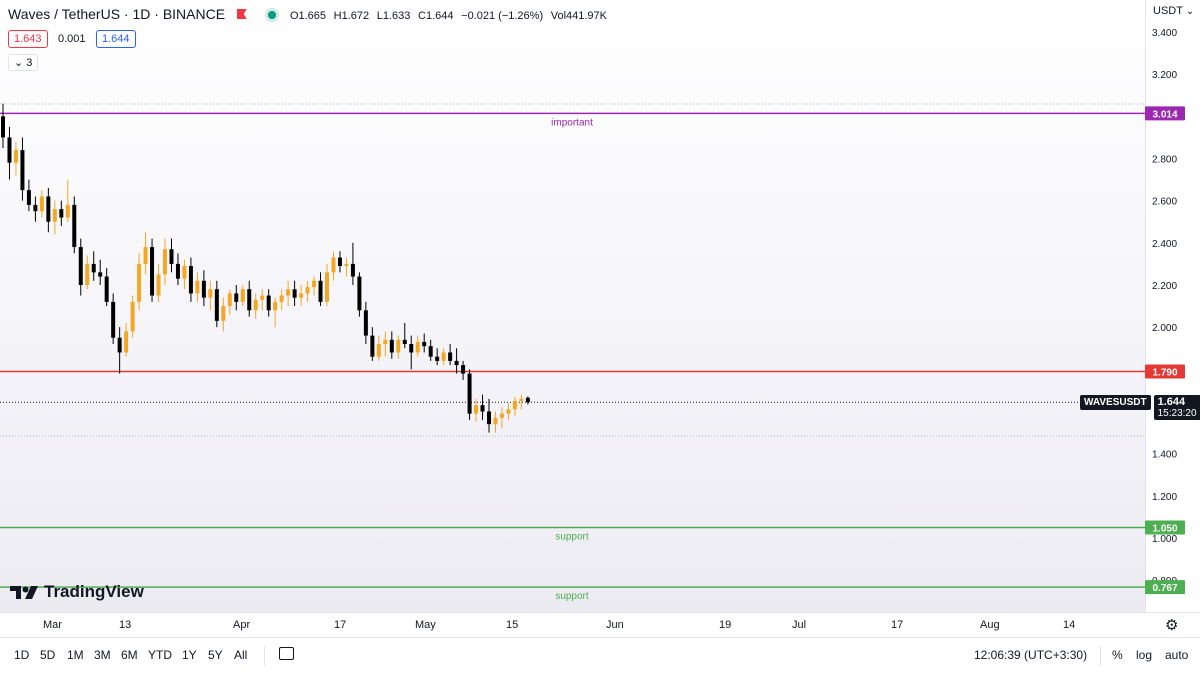 Image resolution: width=1200 pixels, height=675 pixels. What do you see at coordinates (22, 655) in the screenshot?
I see `timeframe-1d-button: 1D` at bounding box center [22, 655].